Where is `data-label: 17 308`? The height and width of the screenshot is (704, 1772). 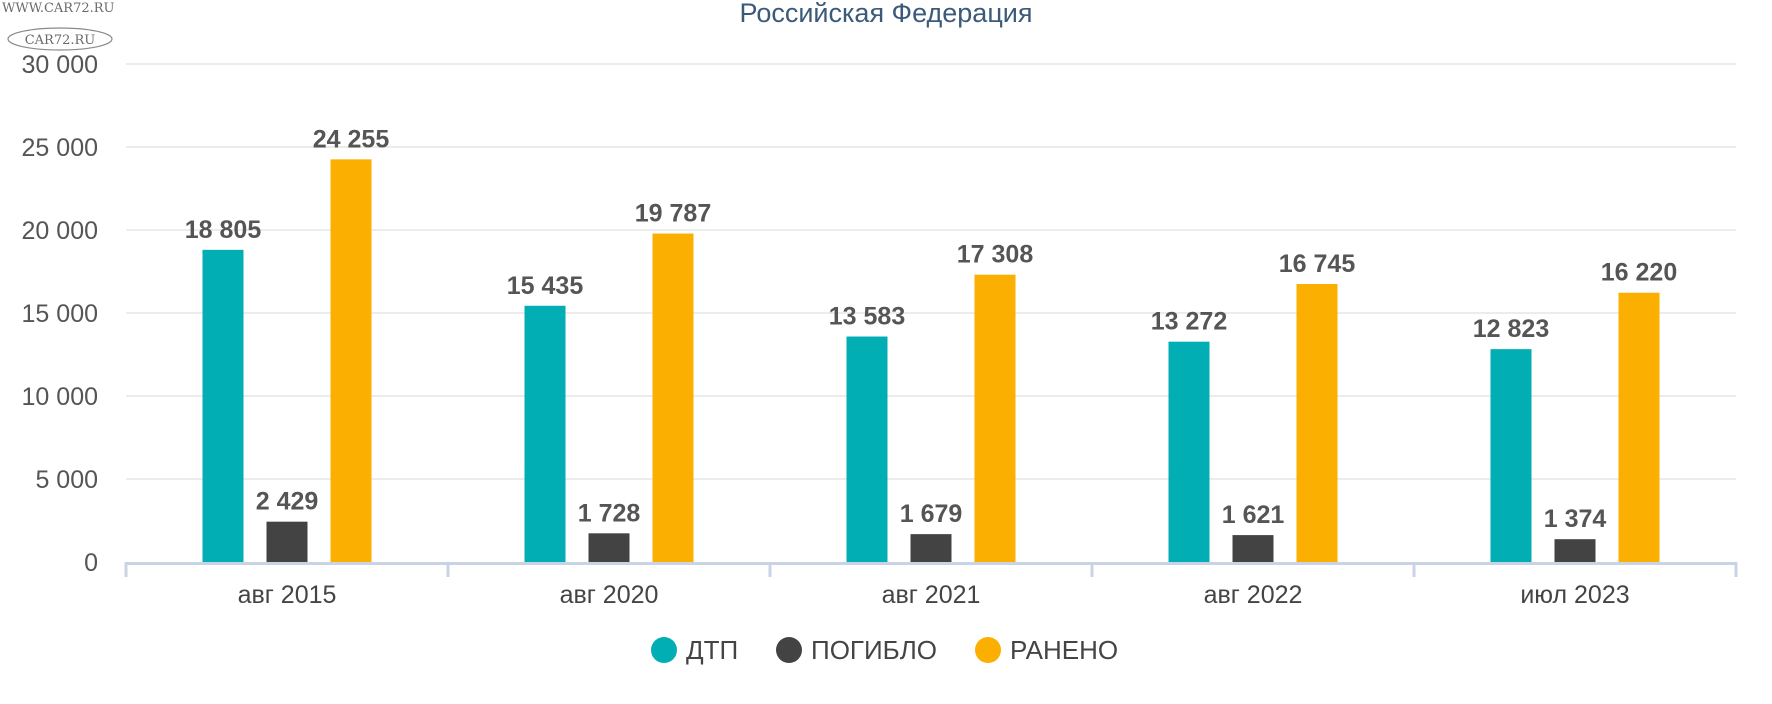 data-label: 17 308 is located at coordinates (995, 255).